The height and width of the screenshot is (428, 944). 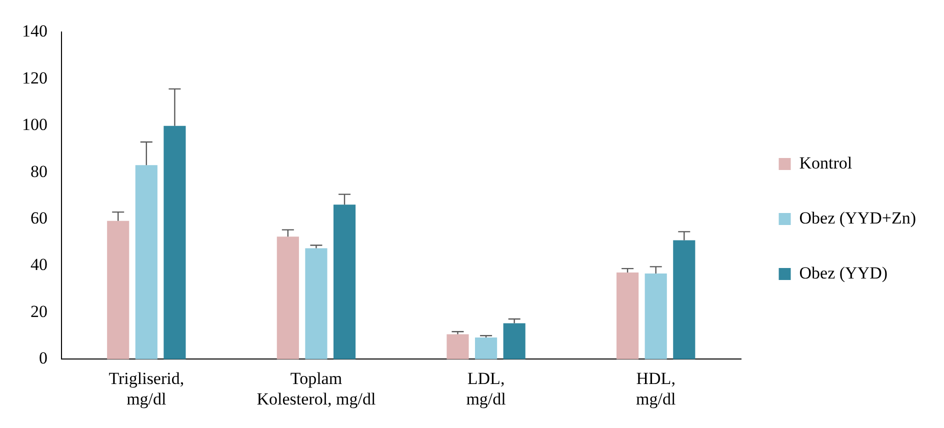 I want to click on y-tick-label: 0, so click(x=43, y=358).